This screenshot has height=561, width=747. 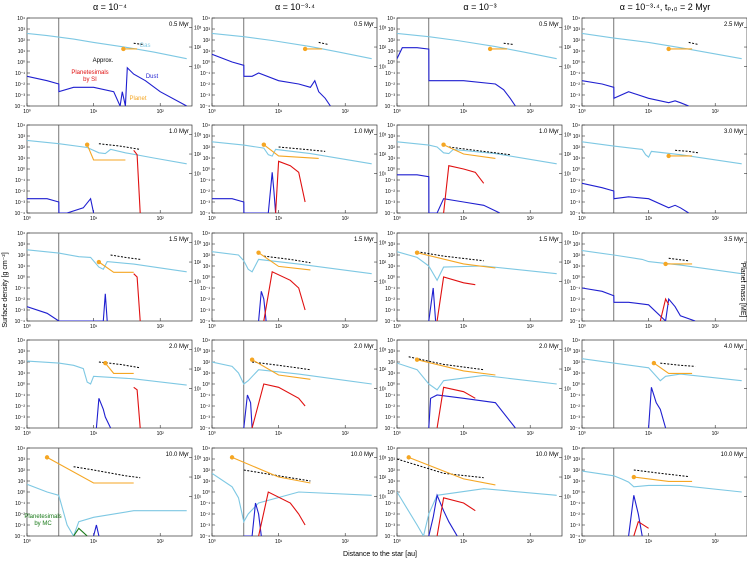 I want to click on time-label: 1.5 Myr, so click(x=549, y=240).